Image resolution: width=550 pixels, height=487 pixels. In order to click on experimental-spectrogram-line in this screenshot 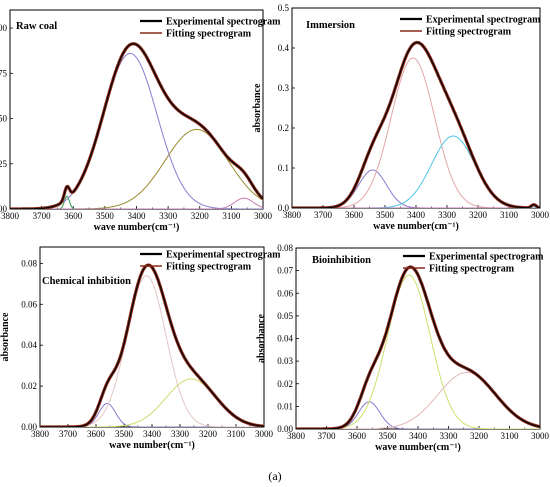, I will do `click(418, 347)`.